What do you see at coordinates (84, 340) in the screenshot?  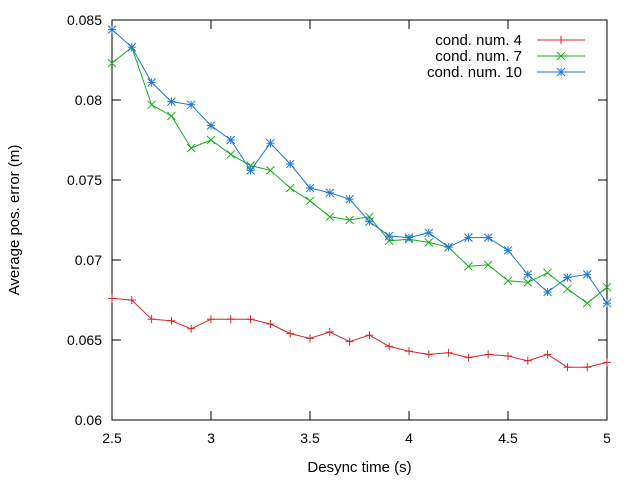 I see `y-tick-label: 0.065` at bounding box center [84, 340].